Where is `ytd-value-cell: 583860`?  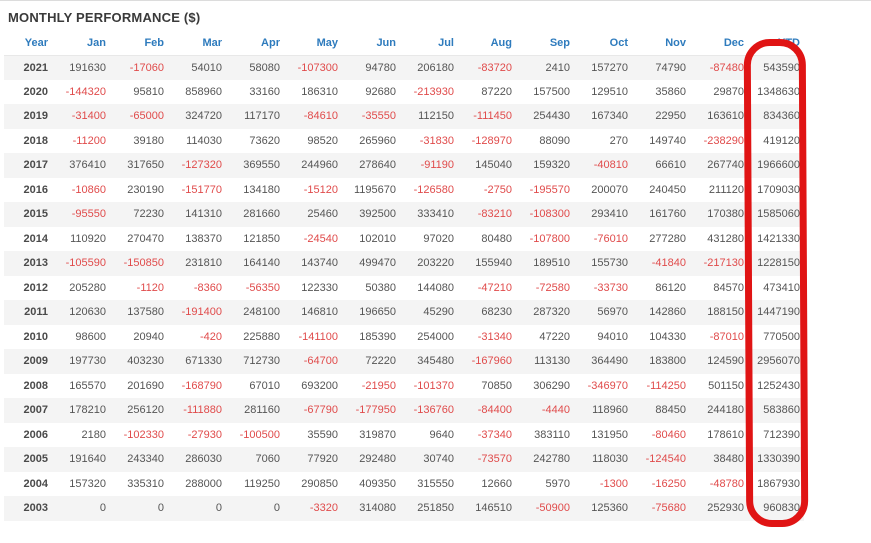 ytd-value-cell: 583860 is located at coordinates (781, 410).